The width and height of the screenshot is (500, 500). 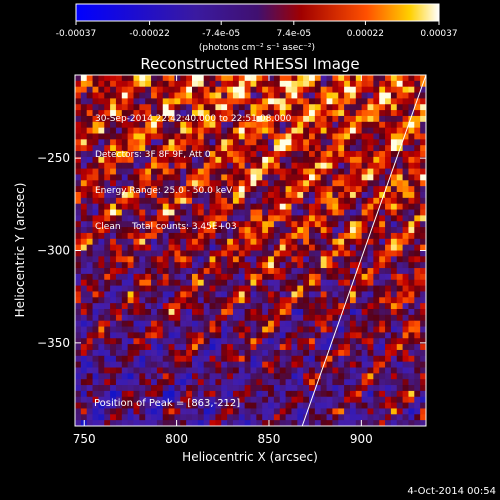 I want to click on colorbar-tick-label: -0.00022, so click(x=149, y=34).